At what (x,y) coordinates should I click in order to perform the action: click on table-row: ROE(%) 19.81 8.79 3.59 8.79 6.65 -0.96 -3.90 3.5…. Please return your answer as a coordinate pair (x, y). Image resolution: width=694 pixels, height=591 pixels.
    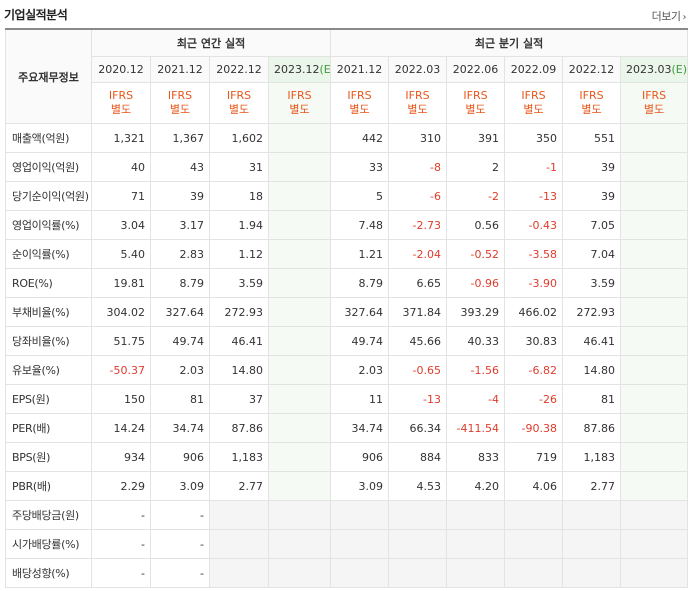
    Looking at the image, I should click on (347, 283).